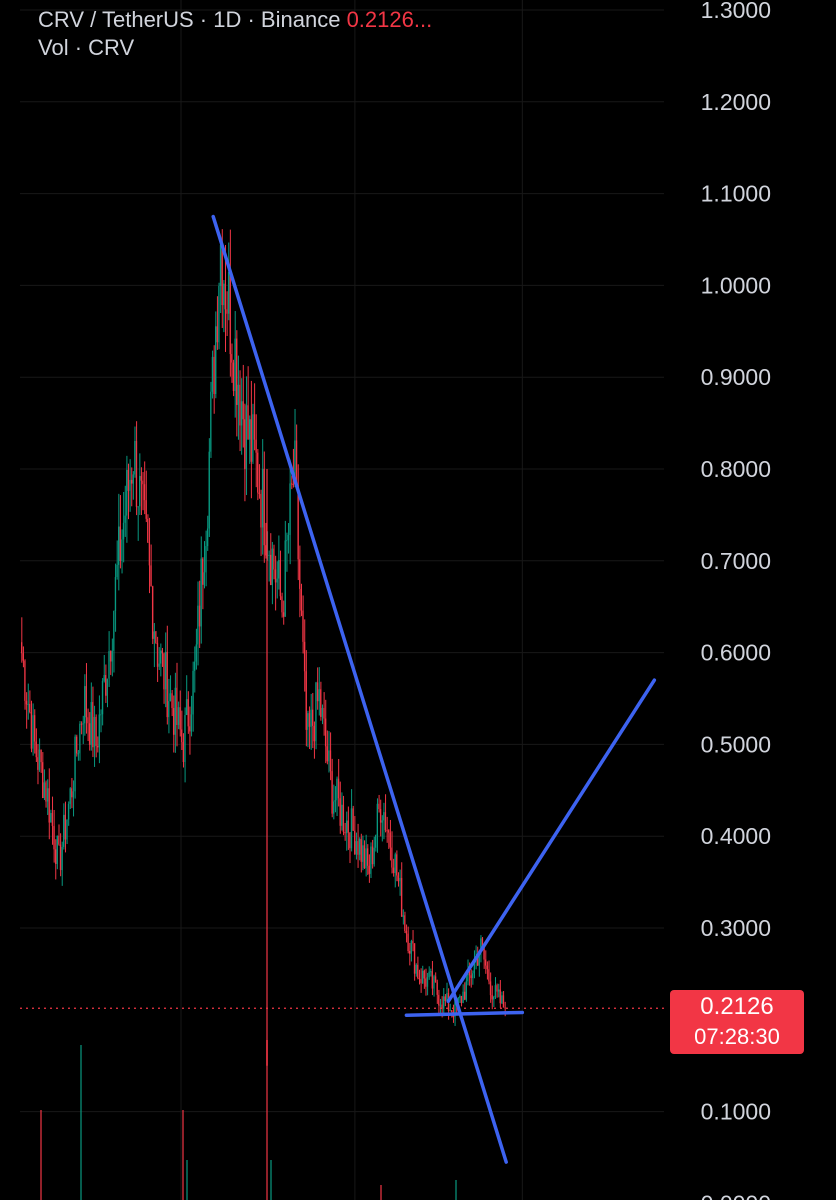  Describe the element at coordinates (736, 653) in the screenshot. I see `price-axis-label: 0.6000` at that location.